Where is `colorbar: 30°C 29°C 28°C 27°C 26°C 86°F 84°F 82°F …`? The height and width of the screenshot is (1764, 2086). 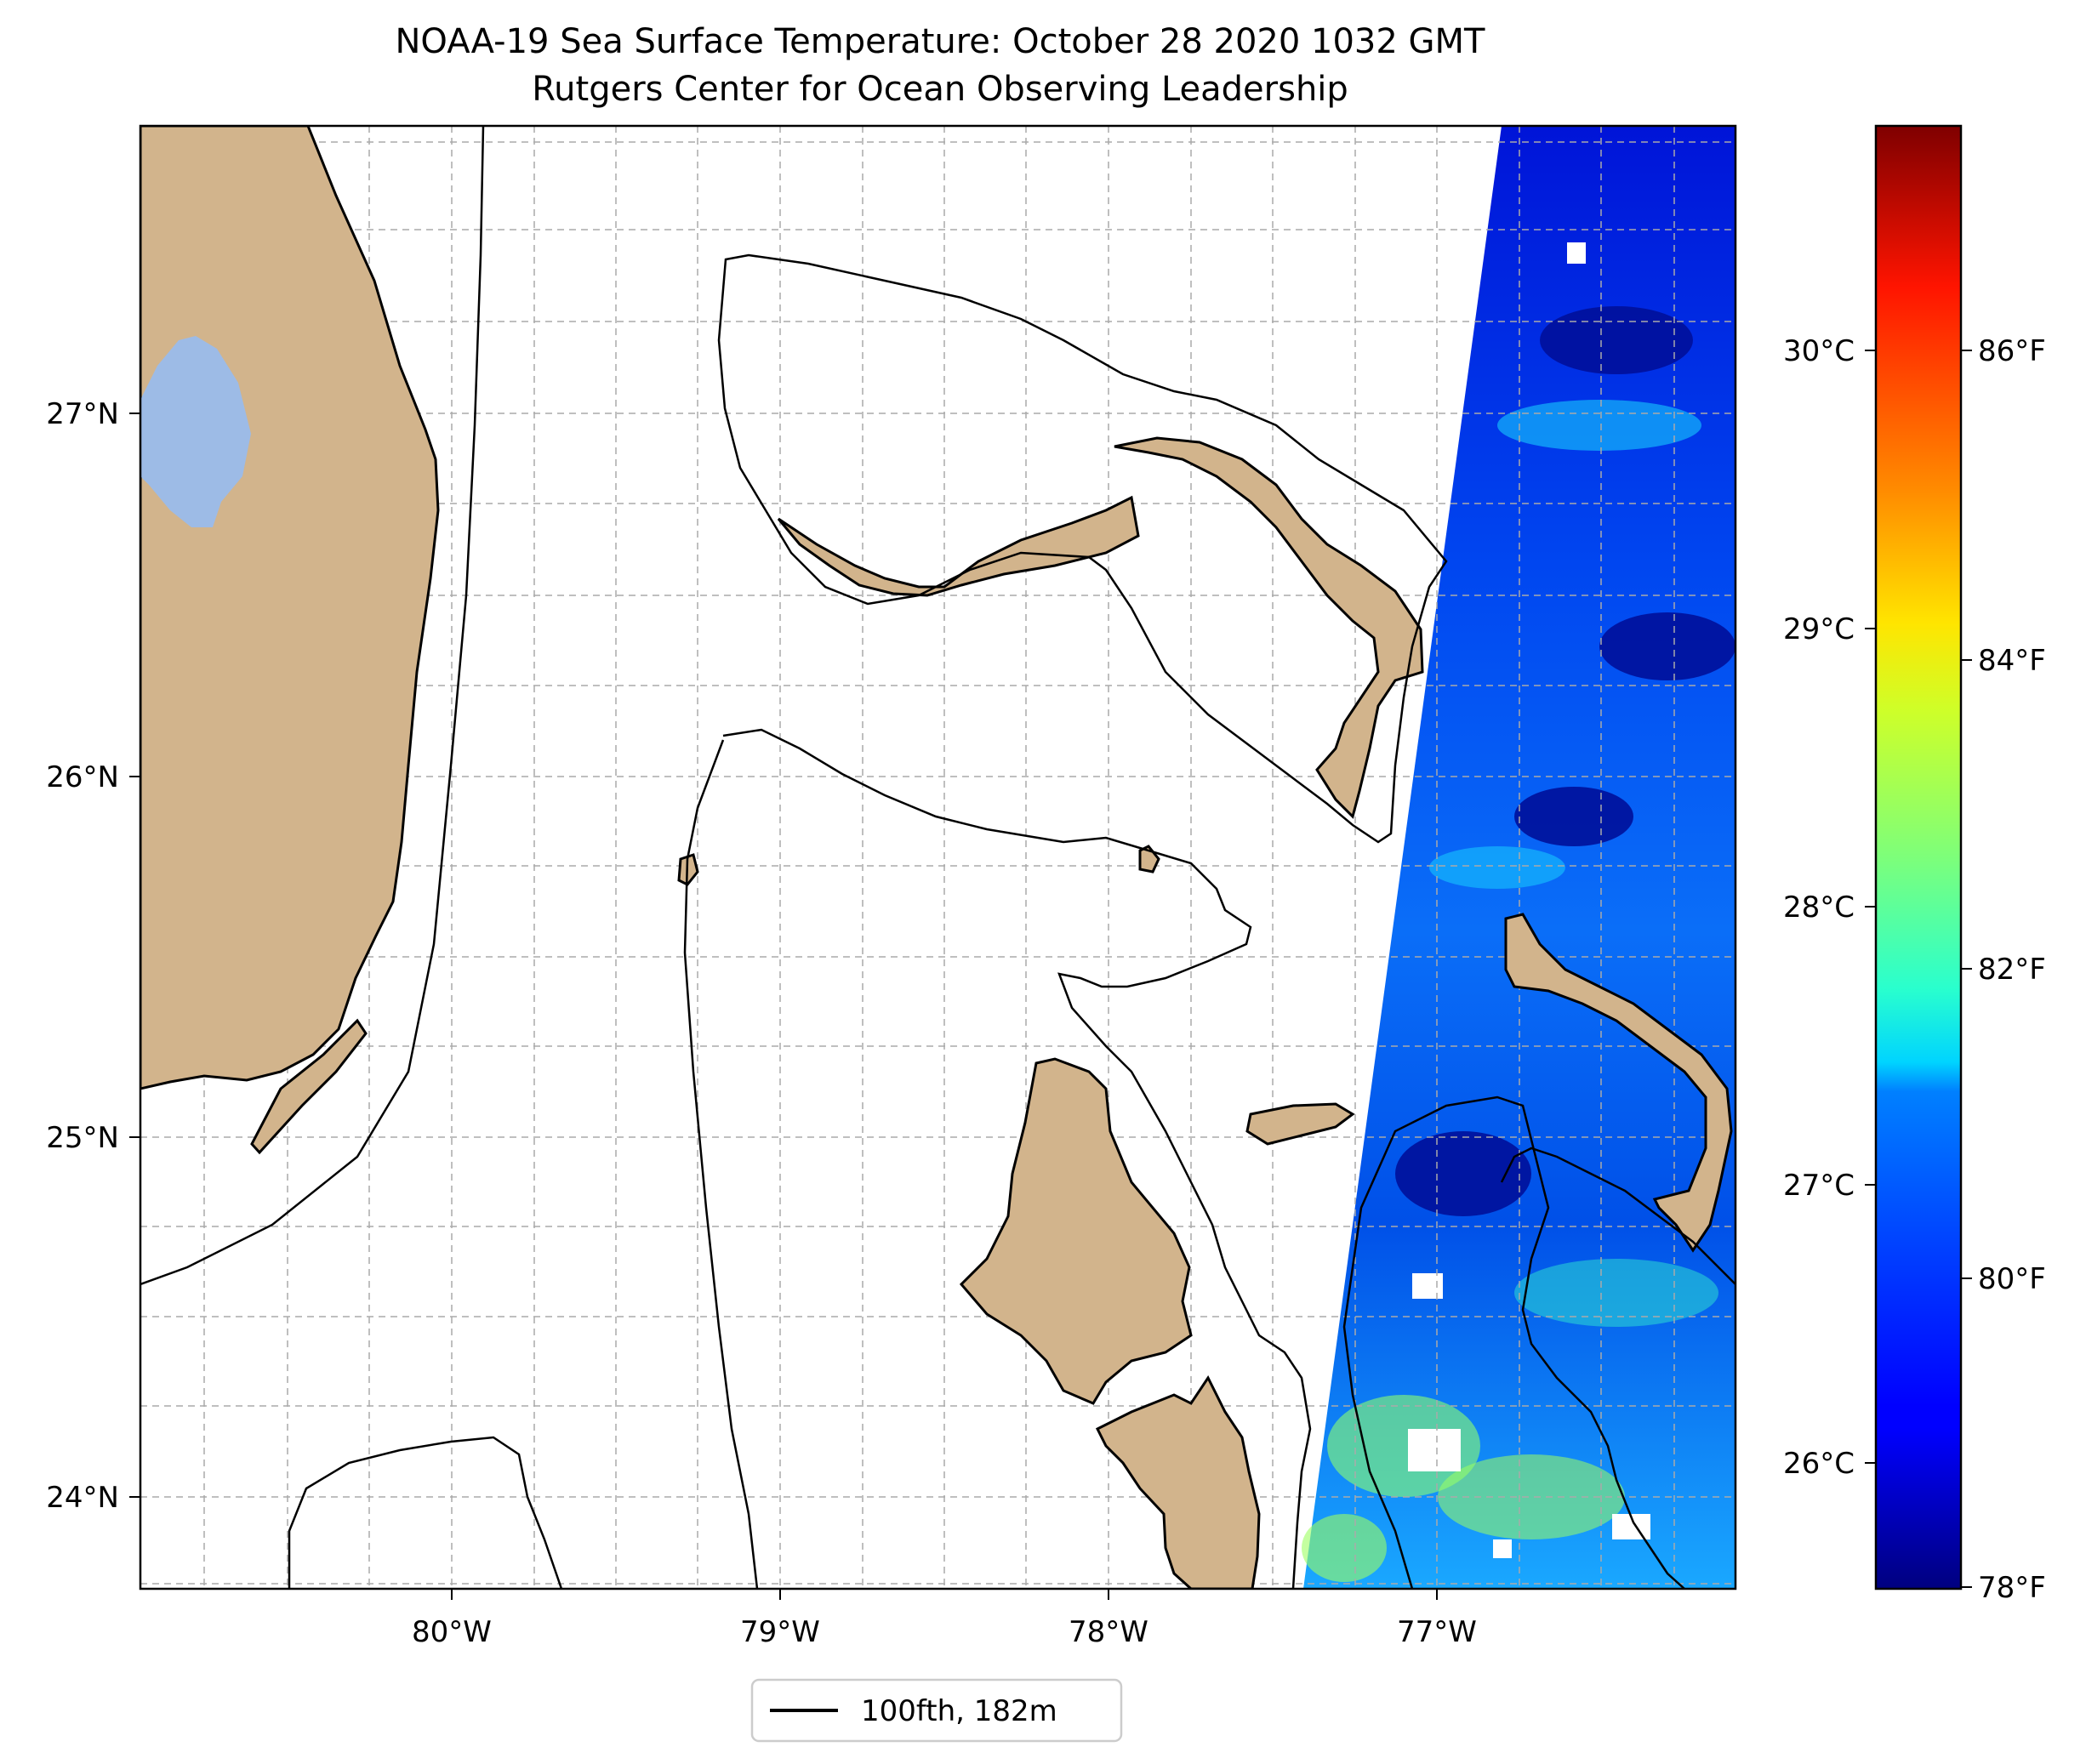
colorbar: 30°C 29°C 28°C 27°C 26°C 86°F 84°F 82°F … is located at coordinates (1915, 864).